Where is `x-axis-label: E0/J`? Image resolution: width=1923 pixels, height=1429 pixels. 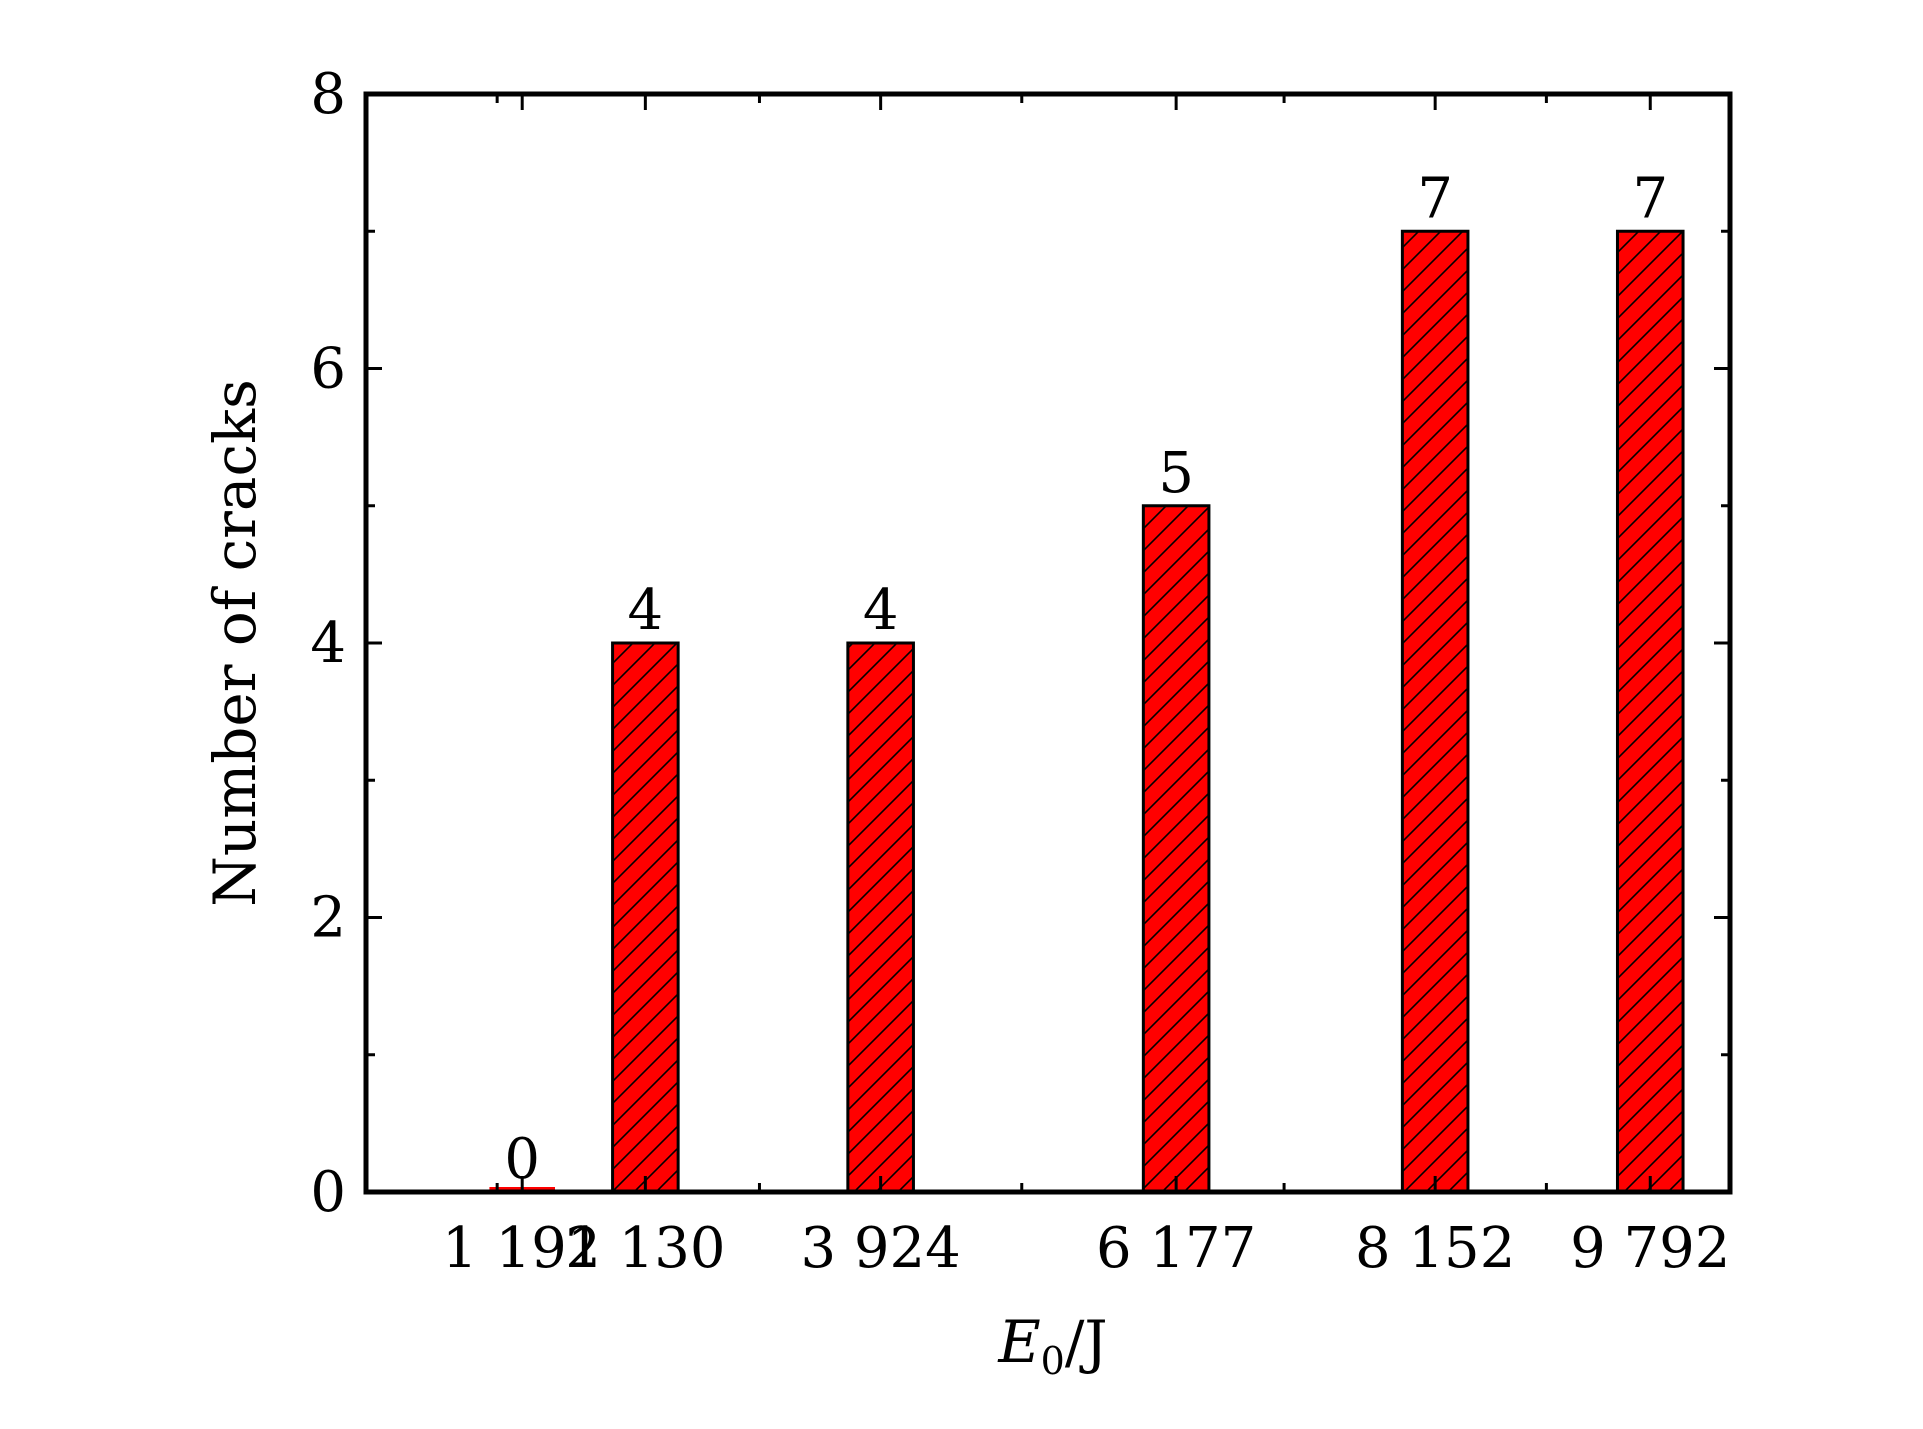 x-axis-label: E0/J is located at coordinates (1052, 1345).